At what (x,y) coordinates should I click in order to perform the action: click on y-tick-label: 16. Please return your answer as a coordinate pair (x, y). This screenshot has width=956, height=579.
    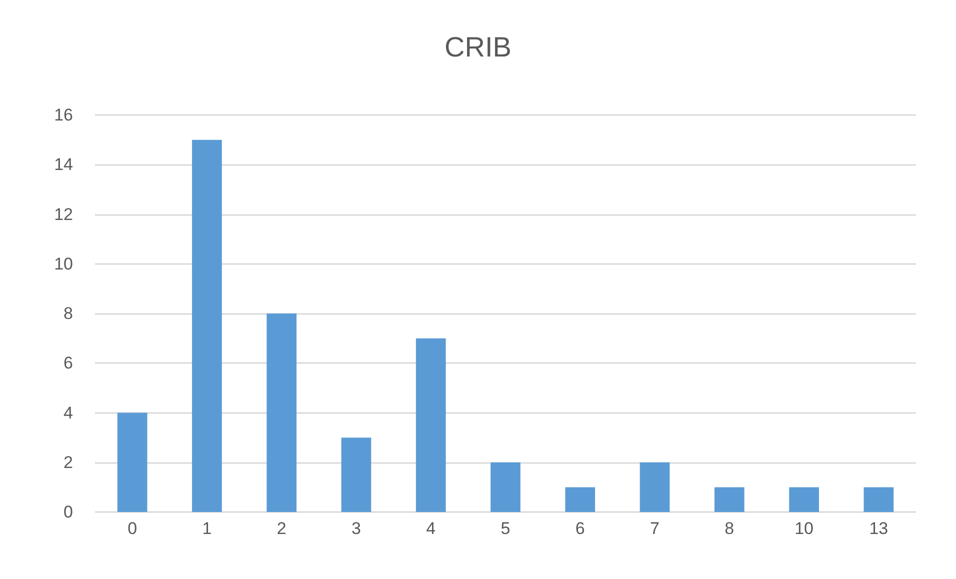
    Looking at the image, I should click on (63, 115).